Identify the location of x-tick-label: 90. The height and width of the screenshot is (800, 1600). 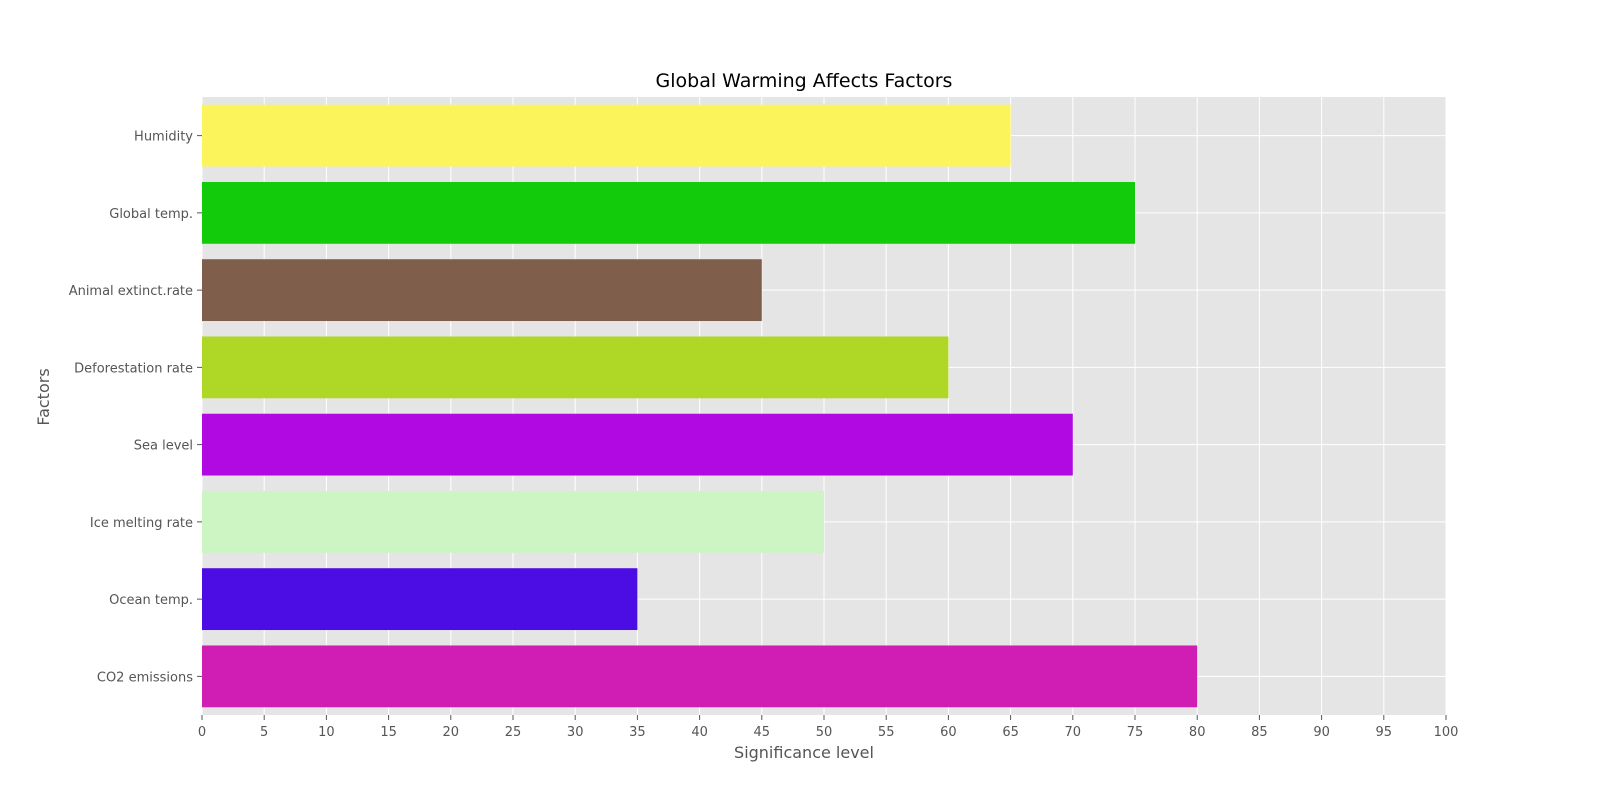
(1321, 732).